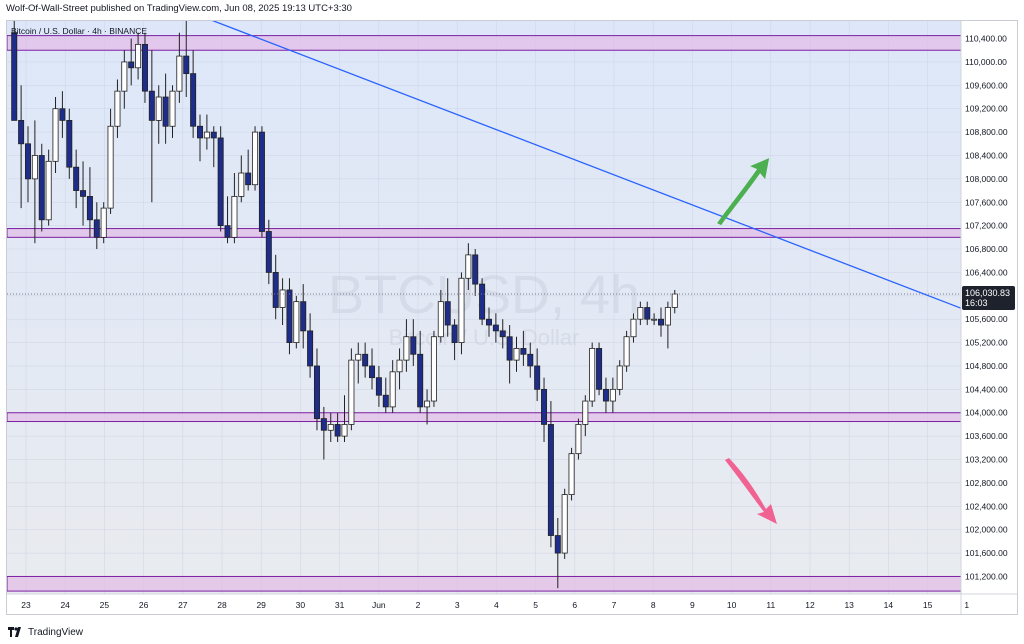  What do you see at coordinates (810, 605) in the screenshot?
I see `time-tick-label: 12` at bounding box center [810, 605].